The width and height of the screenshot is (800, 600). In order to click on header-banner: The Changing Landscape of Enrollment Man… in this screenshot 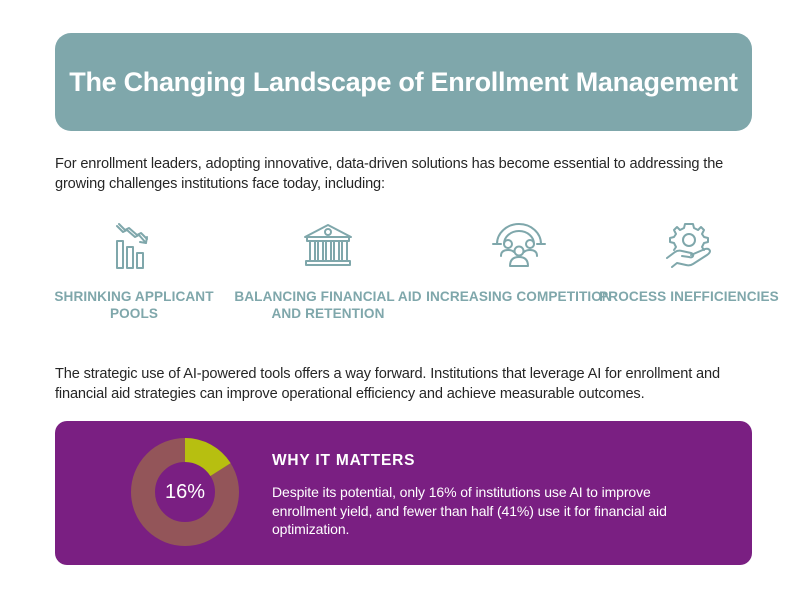, I will do `click(403, 82)`.